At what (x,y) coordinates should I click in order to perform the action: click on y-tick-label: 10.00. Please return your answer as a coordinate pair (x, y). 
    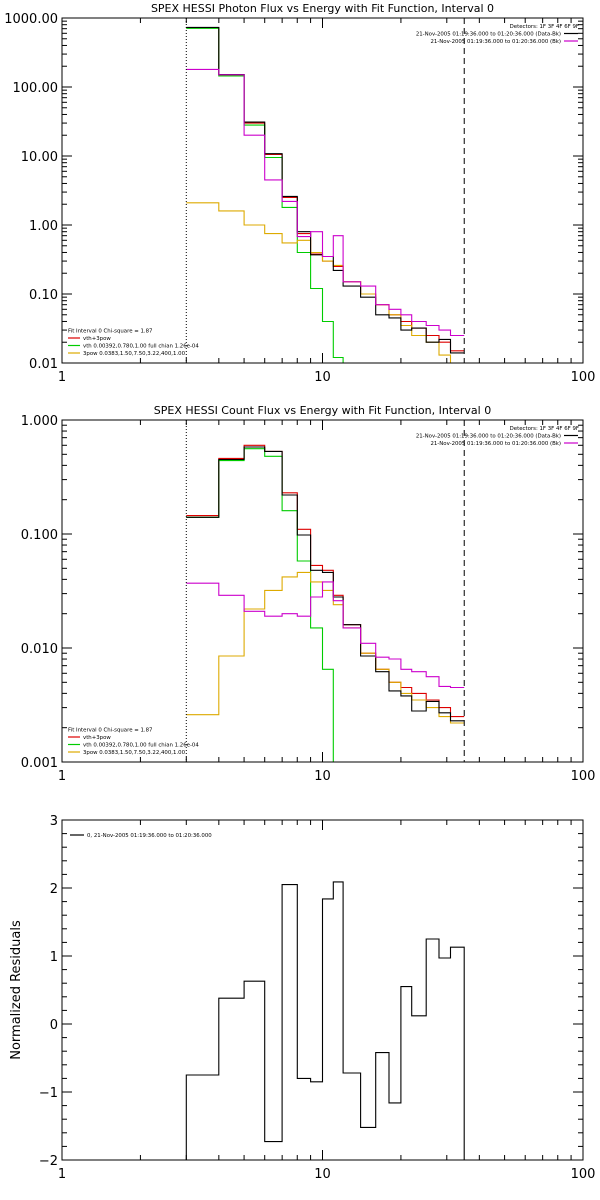
    Looking at the image, I should click on (39, 157).